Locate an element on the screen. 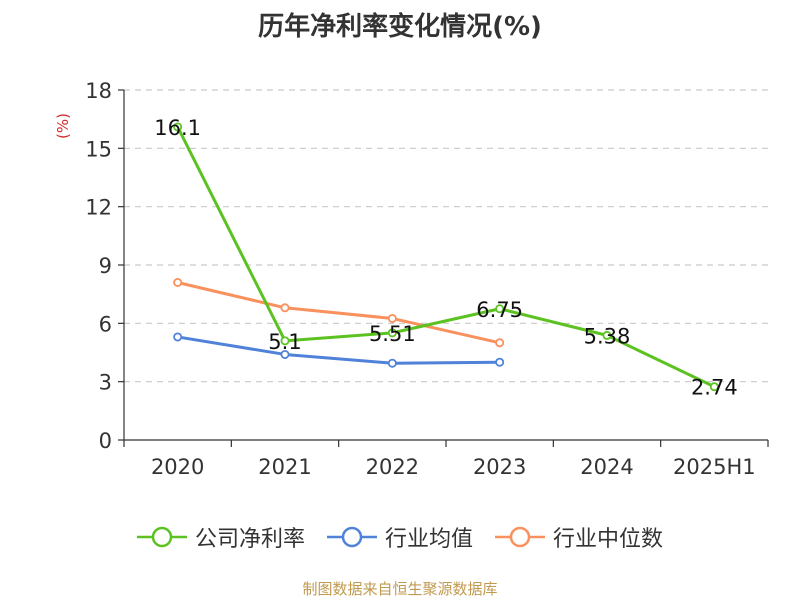  data-label: 5.38 is located at coordinates (607, 336).